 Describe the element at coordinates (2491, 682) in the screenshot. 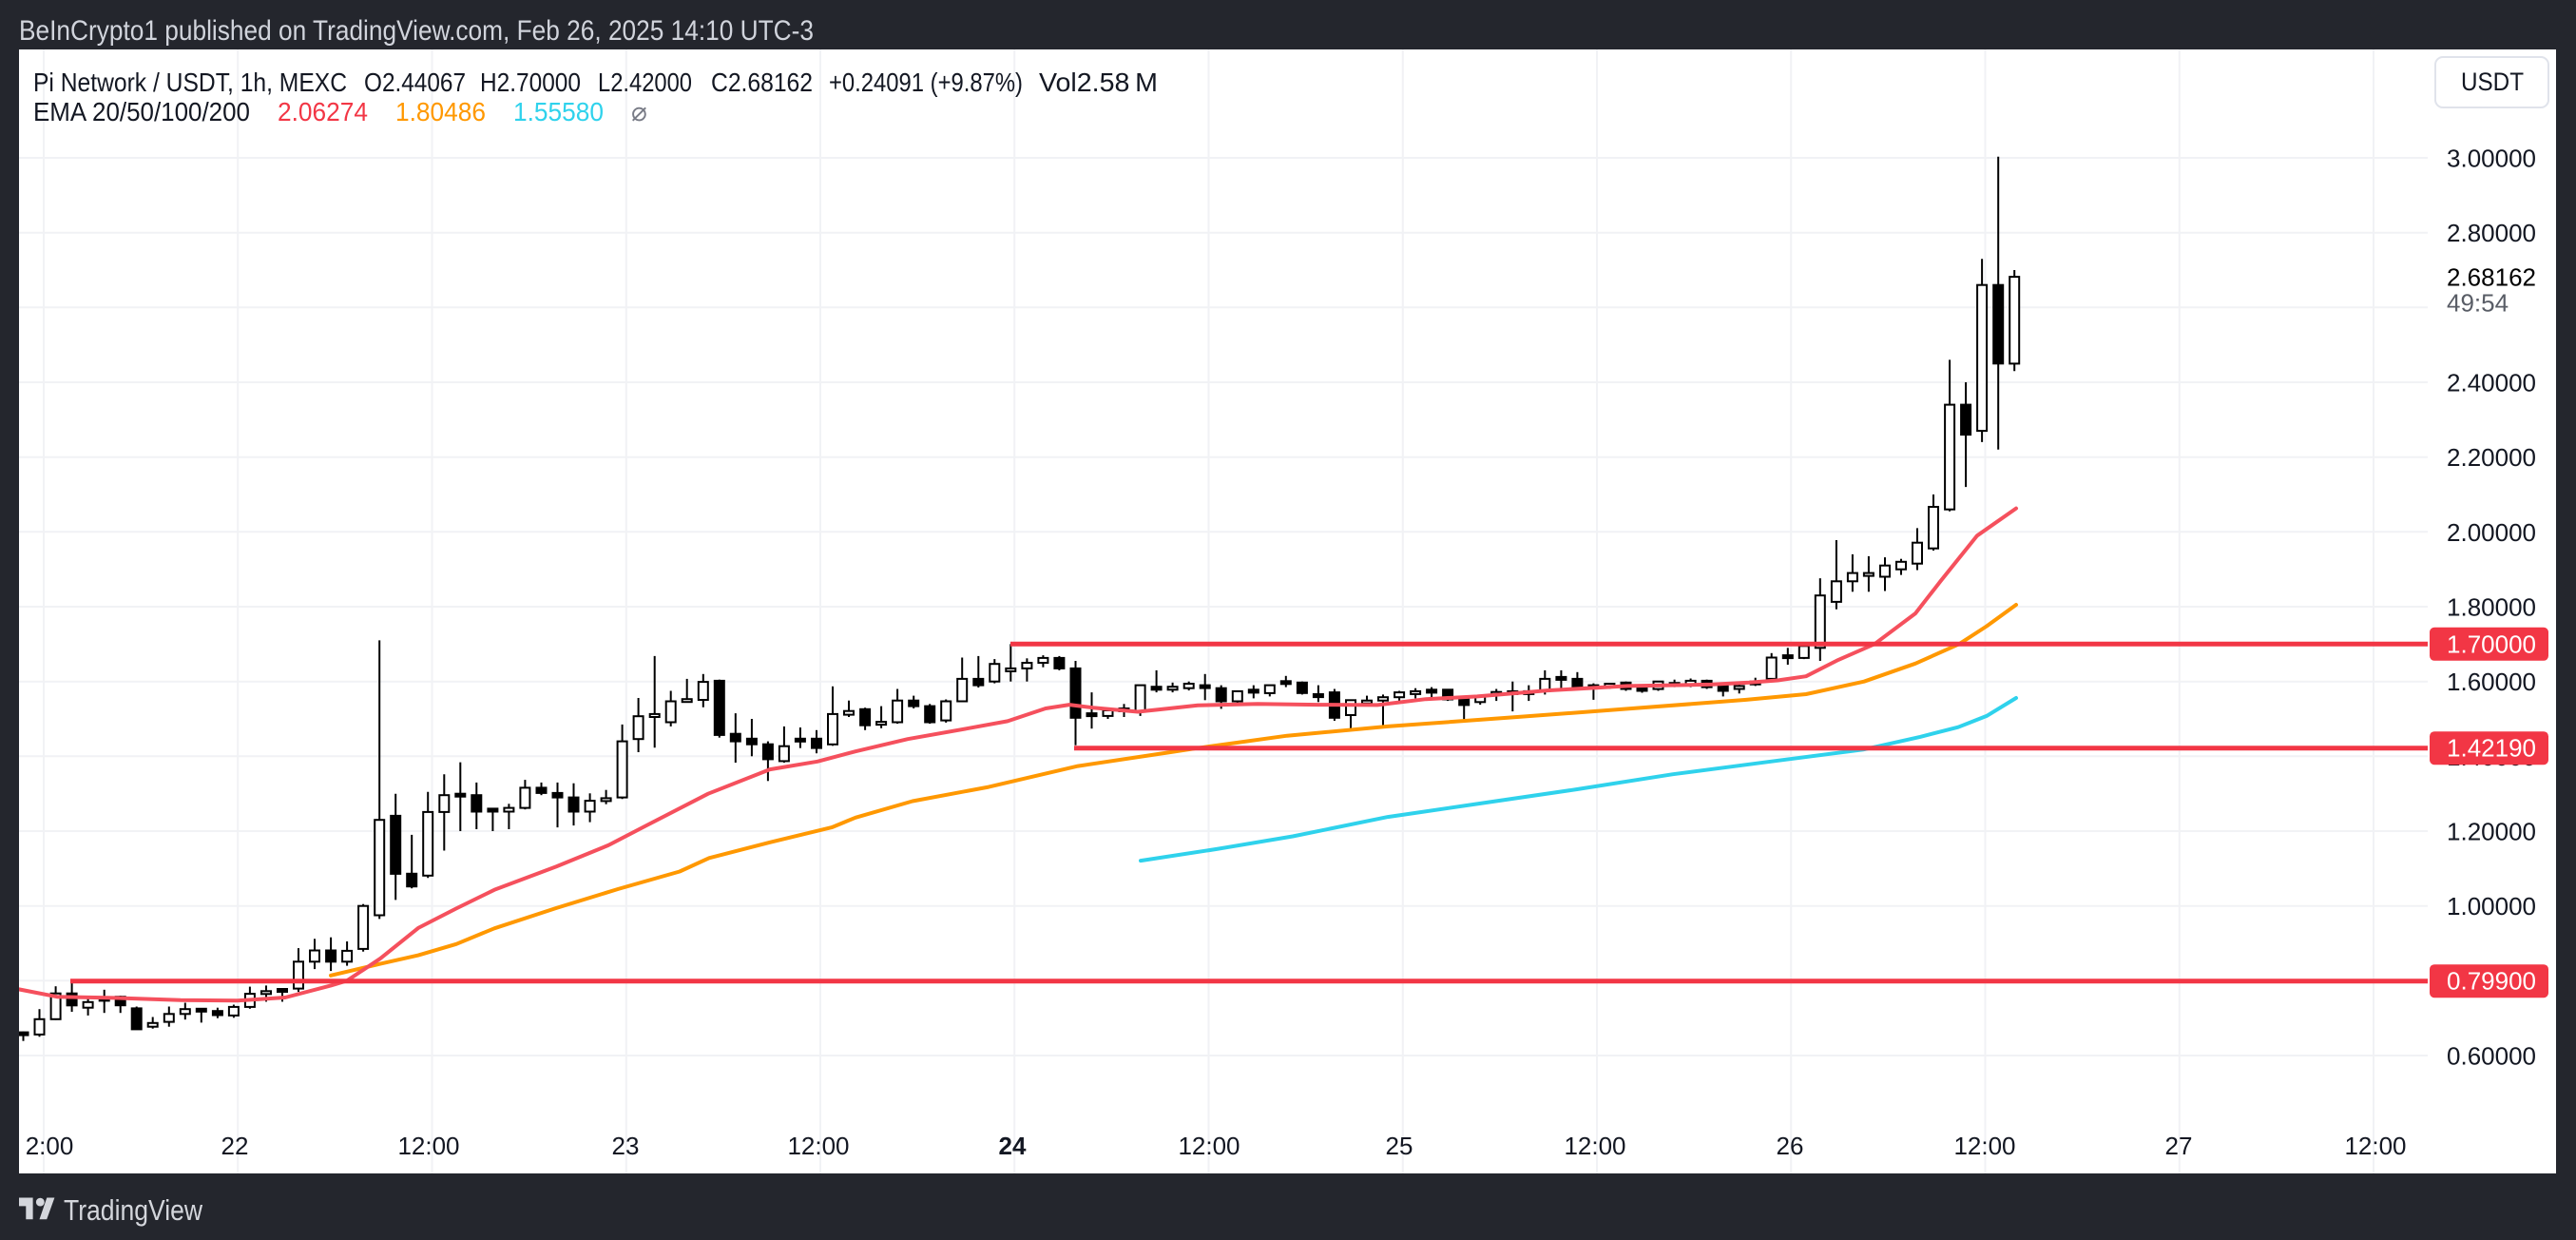

I see `svg-text: 1.60000` at that location.